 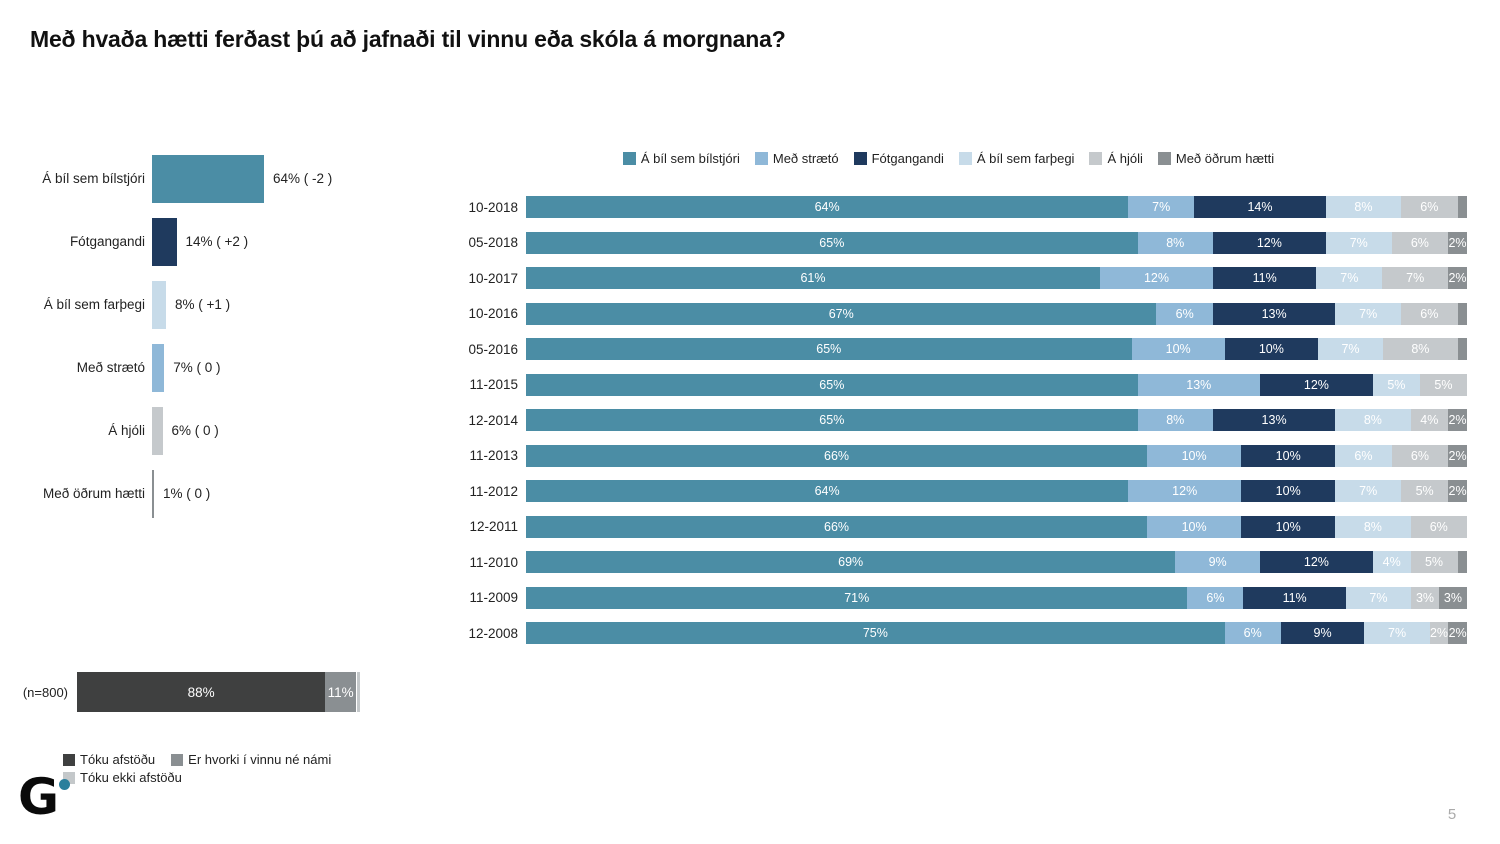 I want to click on value-label: 14% ( +2 ), so click(x=217, y=241).